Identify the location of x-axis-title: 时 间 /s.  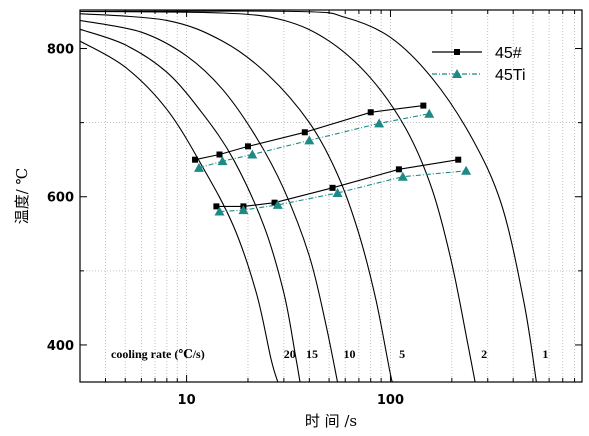
(331, 421).